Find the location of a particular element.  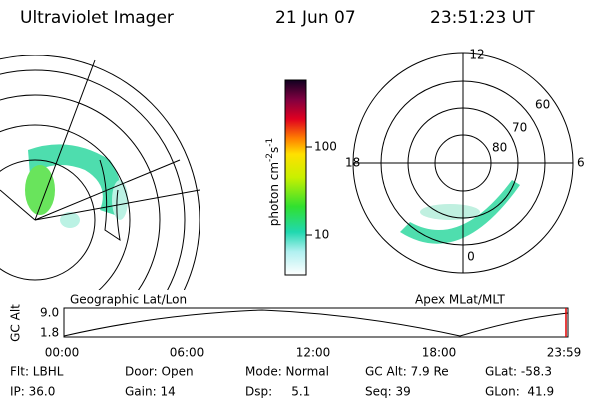

status-field: GLon: 41.9 is located at coordinates (519, 392).